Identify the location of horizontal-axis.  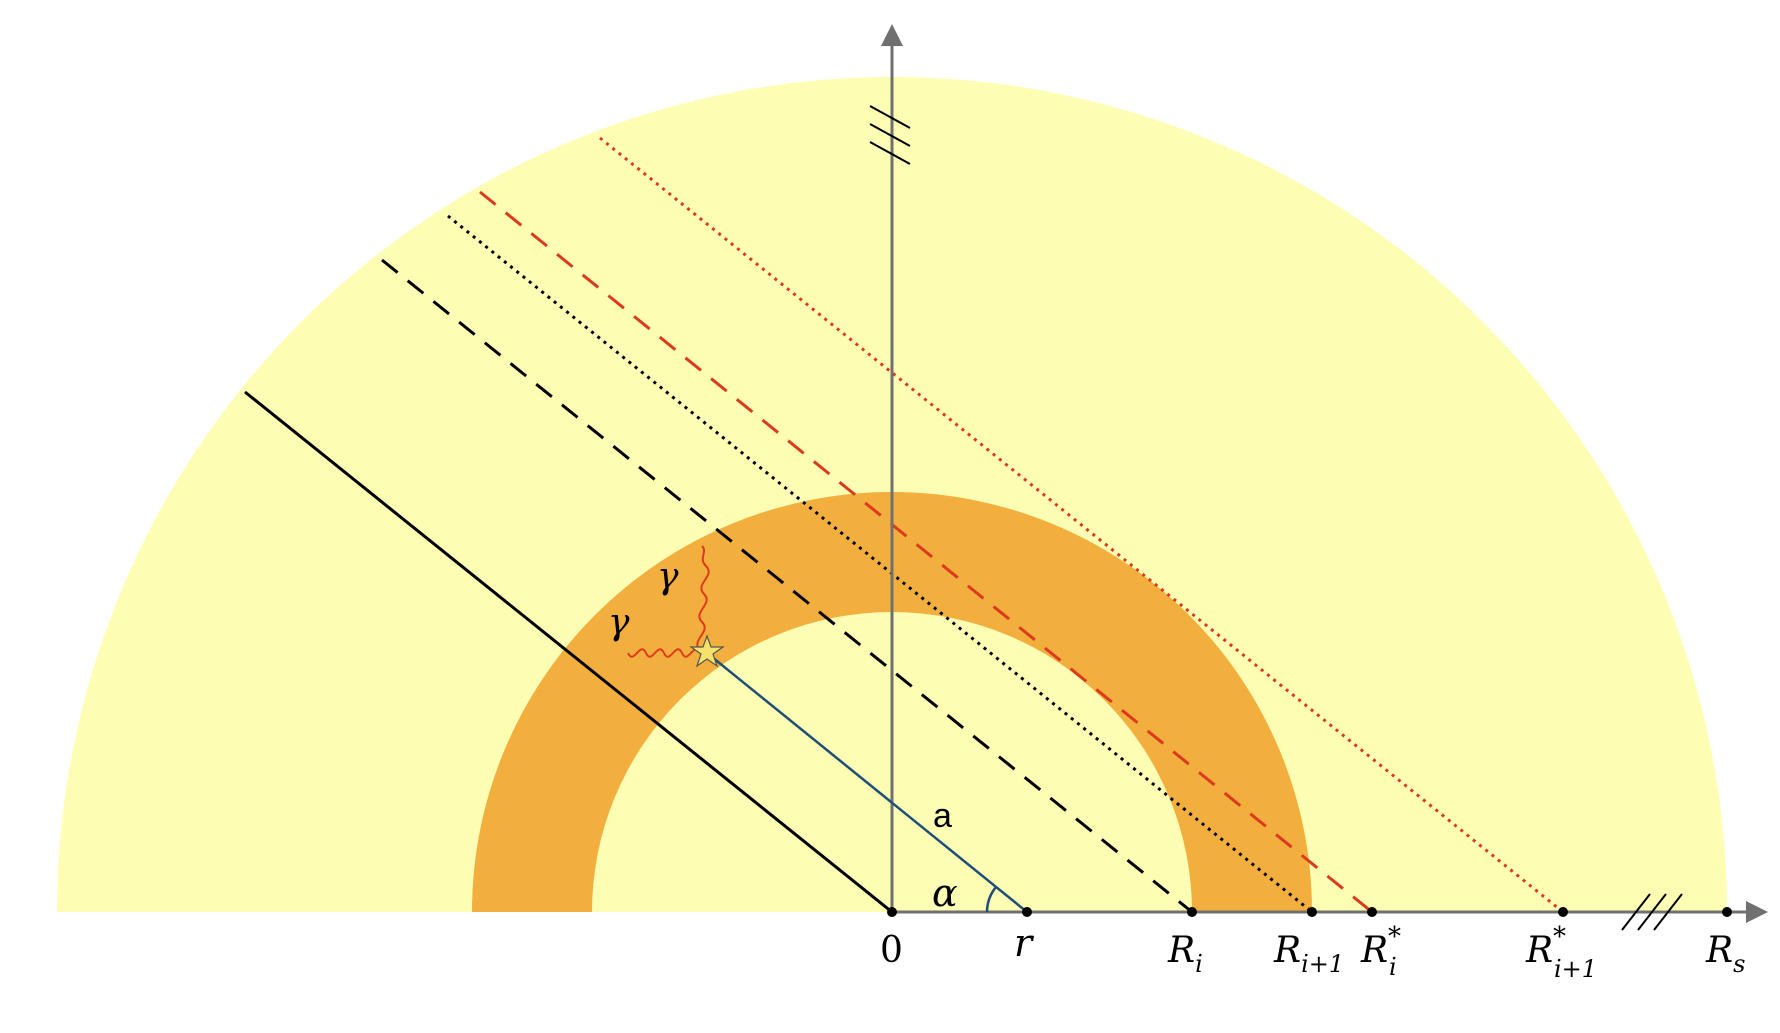
(1330, 912).